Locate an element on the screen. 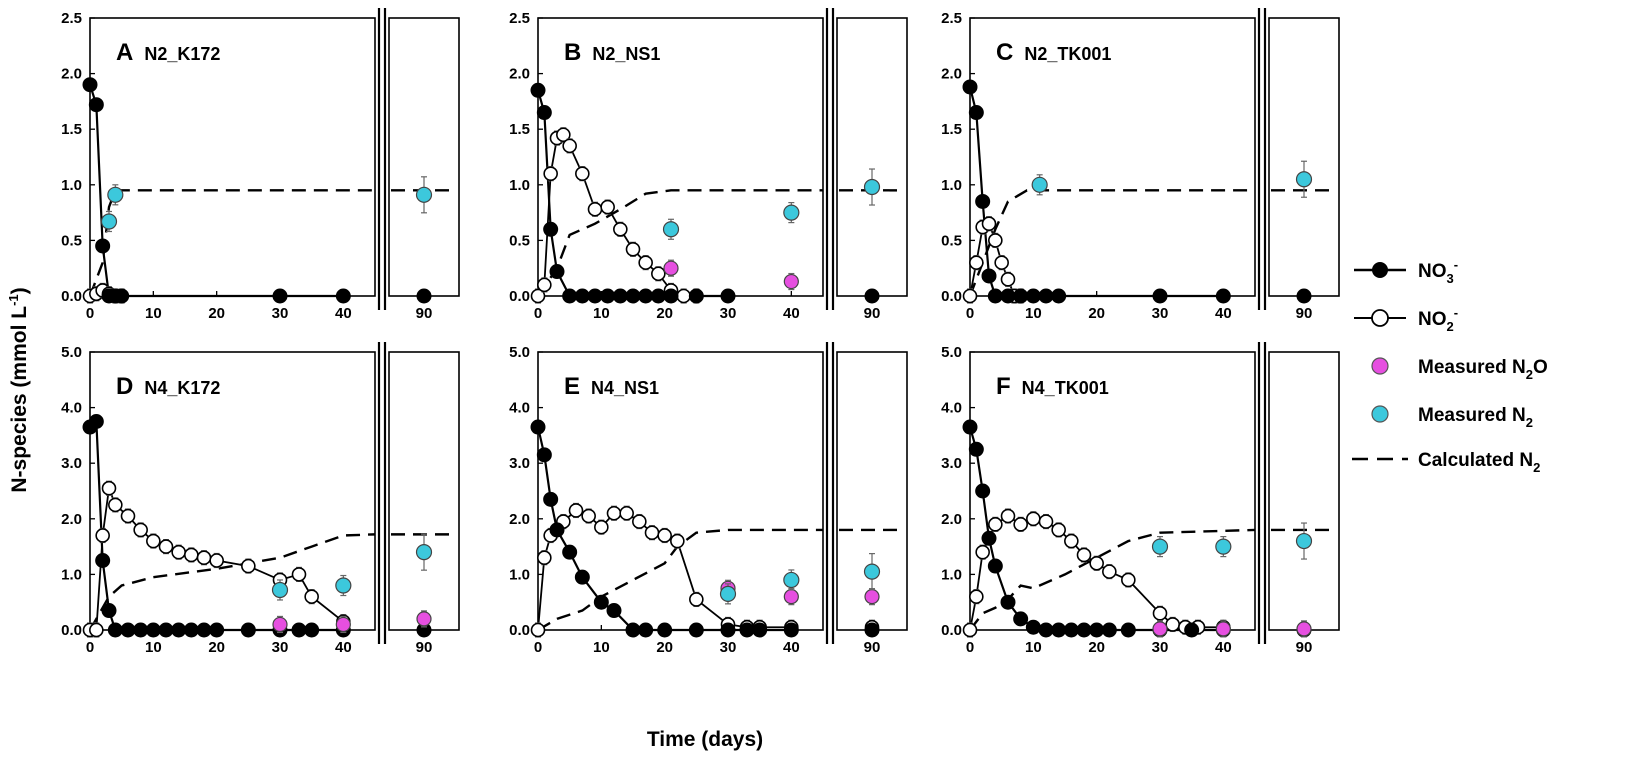  x-tick-label: 90 is located at coordinates (424, 647).